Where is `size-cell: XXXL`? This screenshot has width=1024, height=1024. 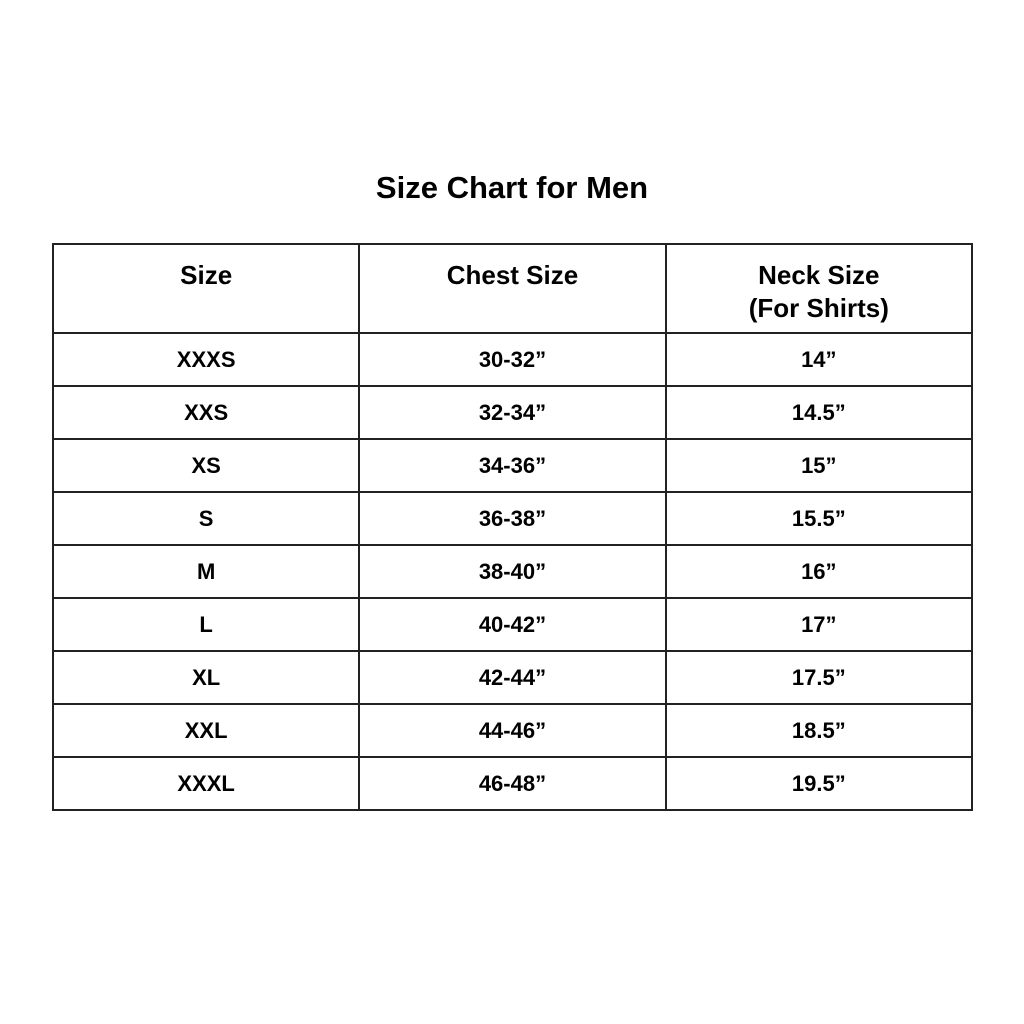 size-cell: XXXL is located at coordinates (206, 783).